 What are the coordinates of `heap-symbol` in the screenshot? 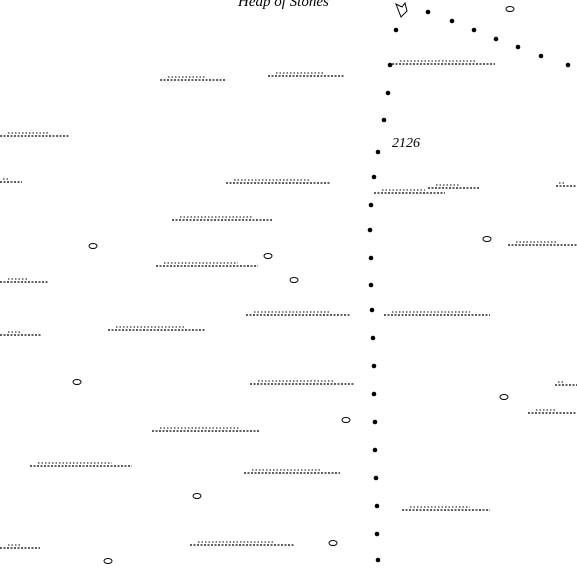 It's located at (401, 9).